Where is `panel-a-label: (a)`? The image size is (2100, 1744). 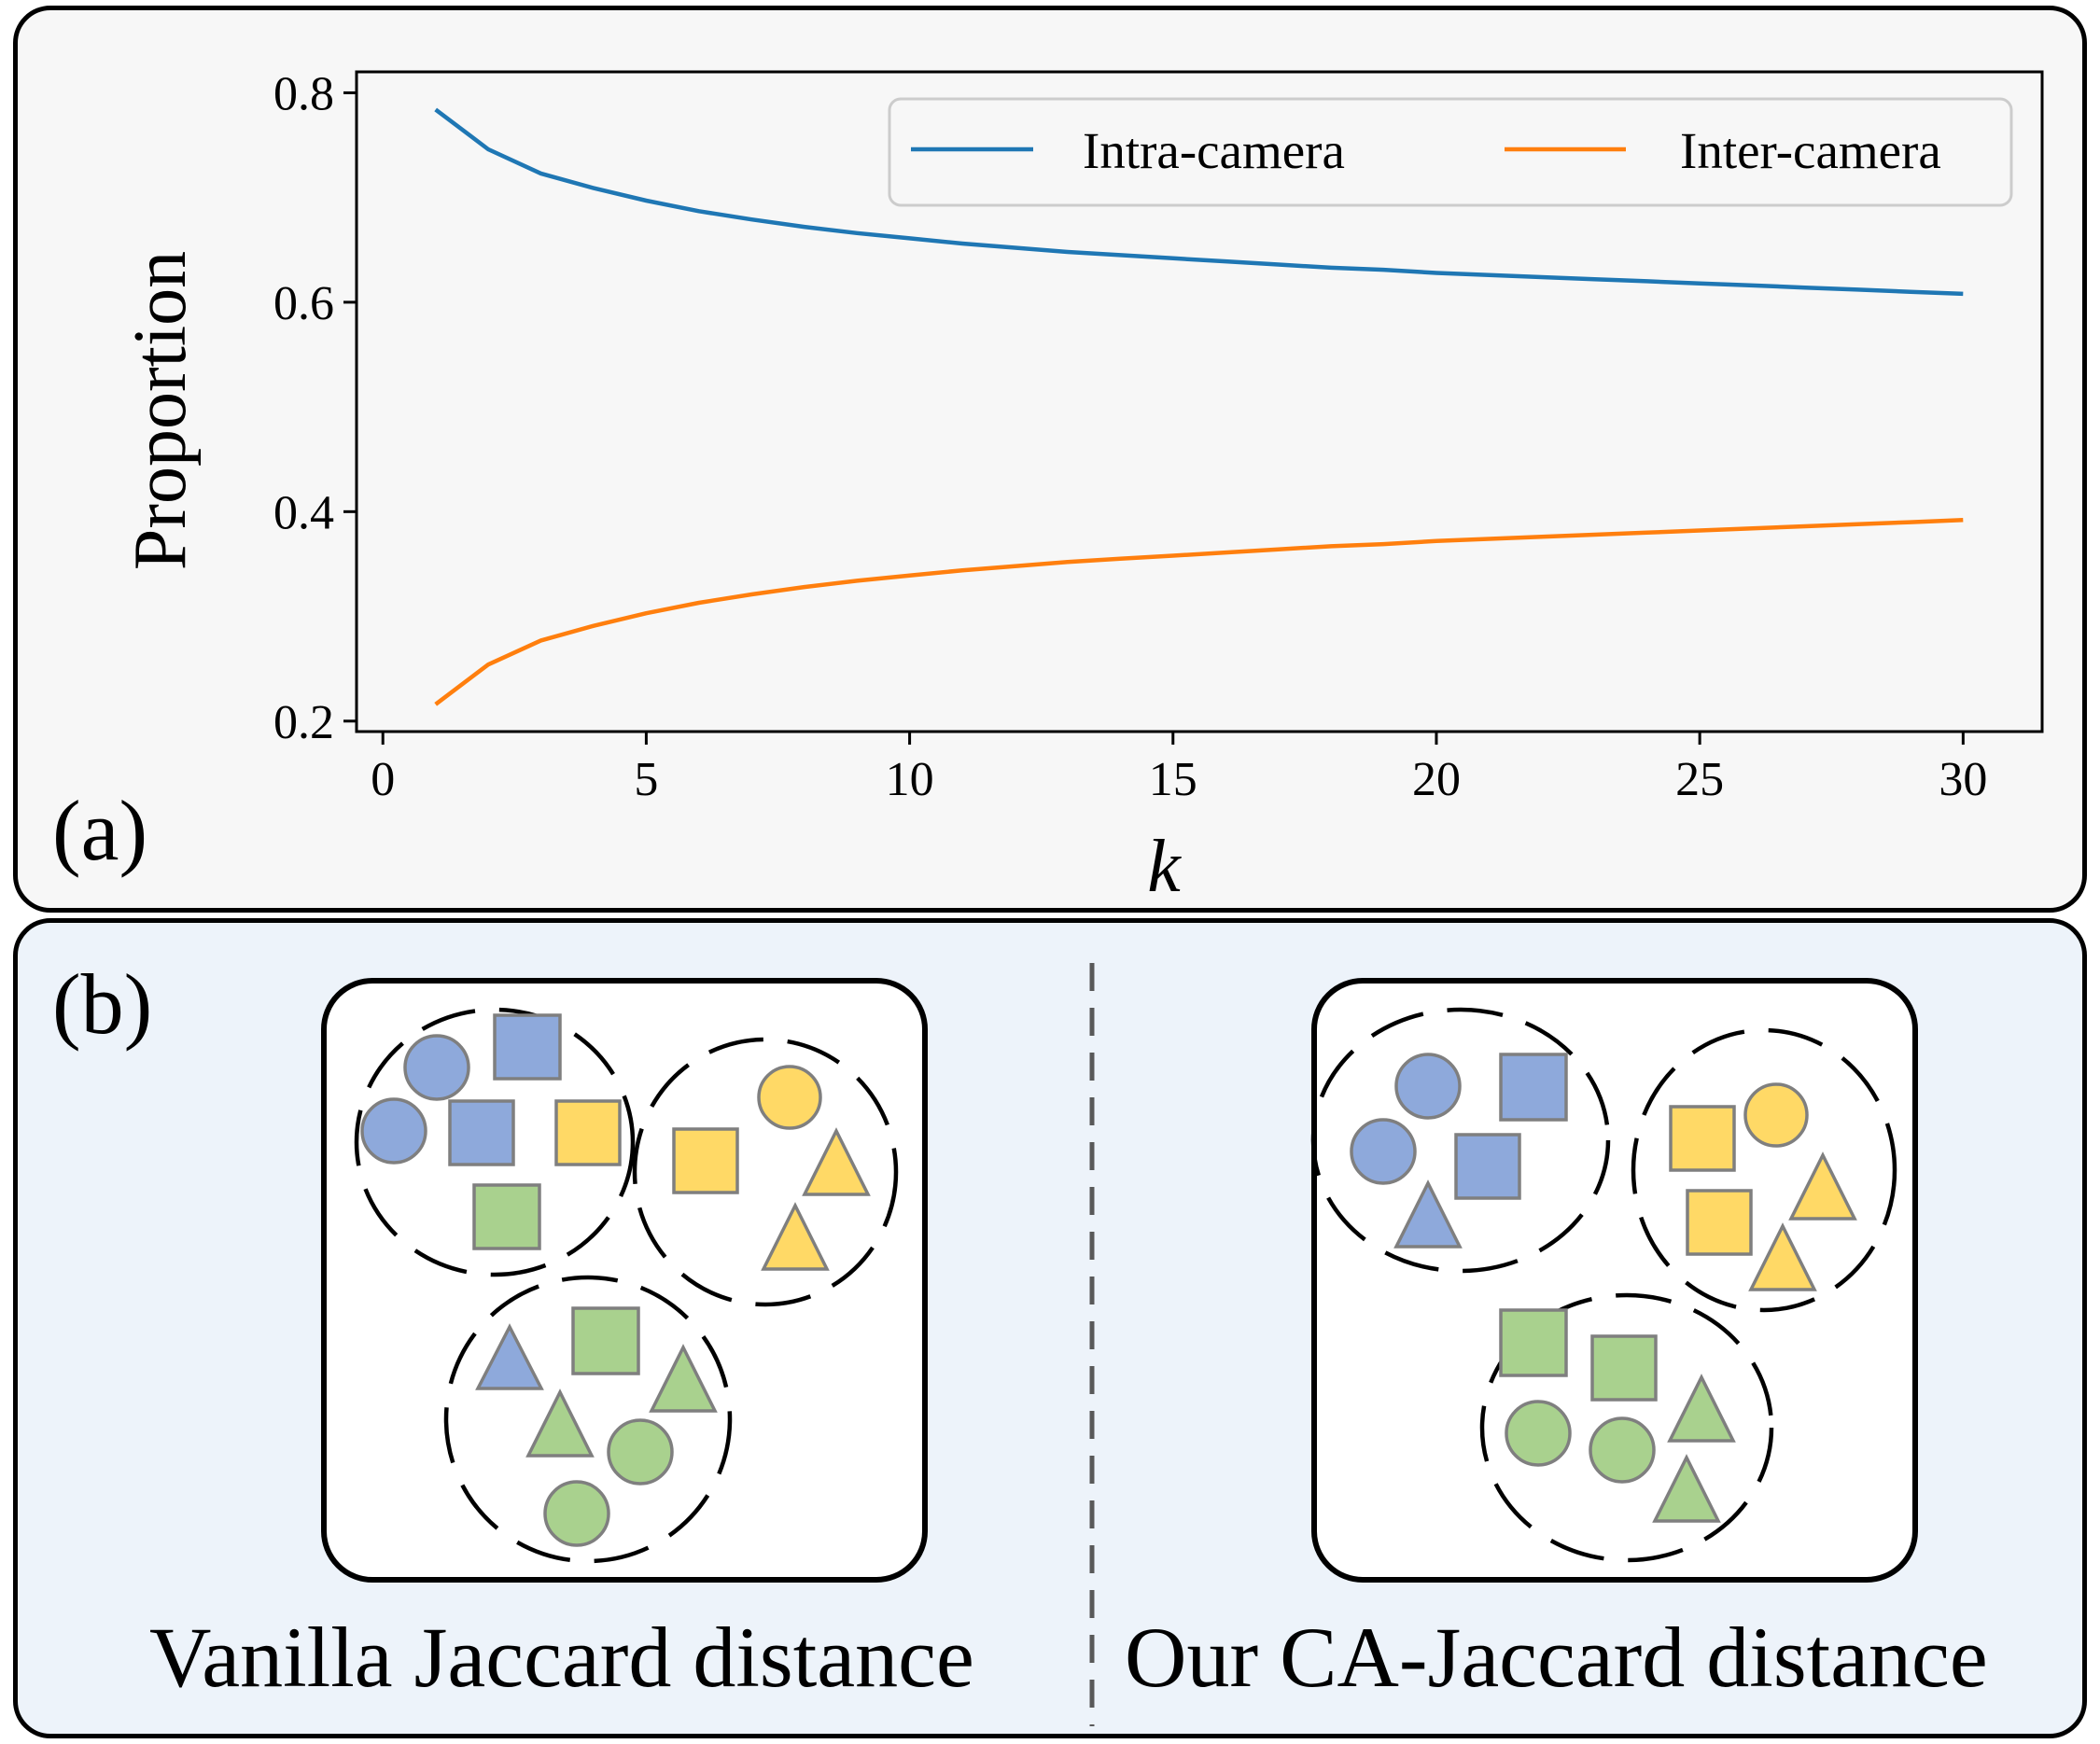 panel-a-label: (a) is located at coordinates (100, 830).